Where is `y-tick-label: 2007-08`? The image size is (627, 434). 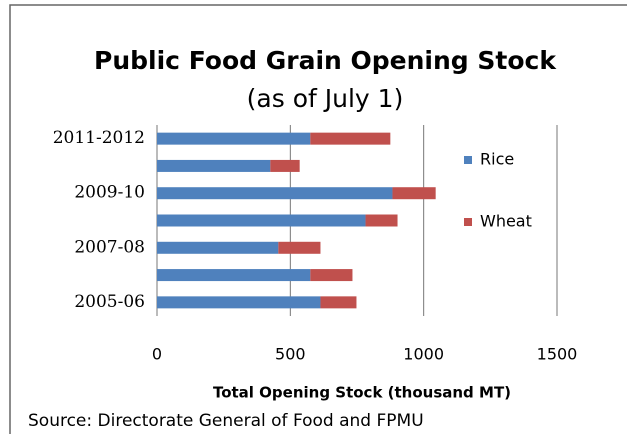 y-tick-label: 2007-08 is located at coordinates (109, 247).